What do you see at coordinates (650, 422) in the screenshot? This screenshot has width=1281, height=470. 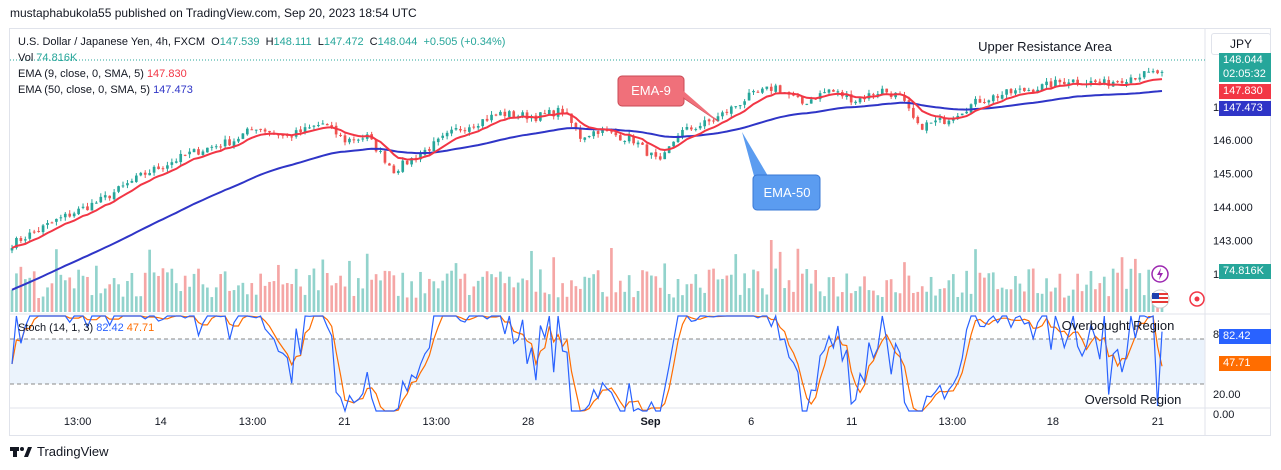 I see `time-tick-label: Sep` at bounding box center [650, 422].